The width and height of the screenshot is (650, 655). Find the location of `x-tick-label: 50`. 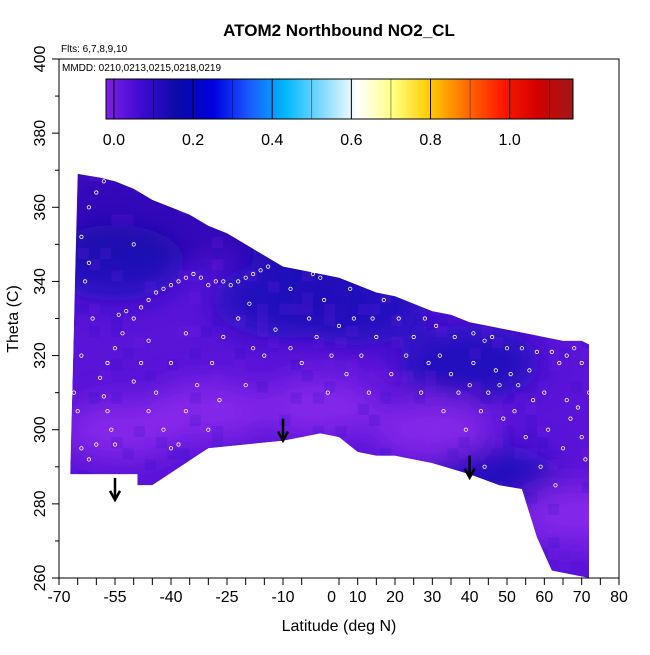

x-tick-label: 50 is located at coordinates (507, 597).